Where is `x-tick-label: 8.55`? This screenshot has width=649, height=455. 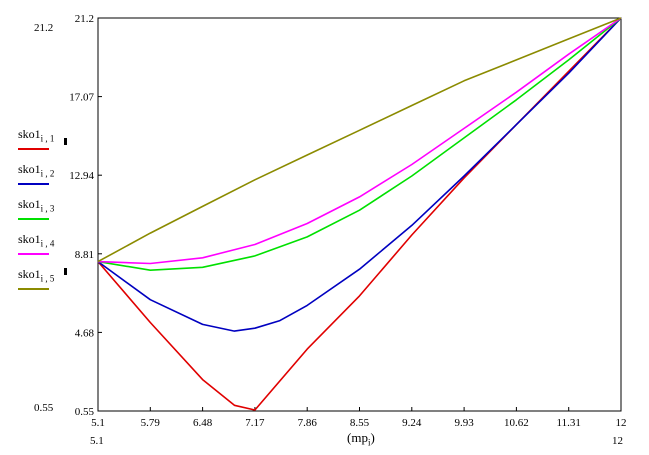 x-tick-label: 8.55 is located at coordinates (360, 423).